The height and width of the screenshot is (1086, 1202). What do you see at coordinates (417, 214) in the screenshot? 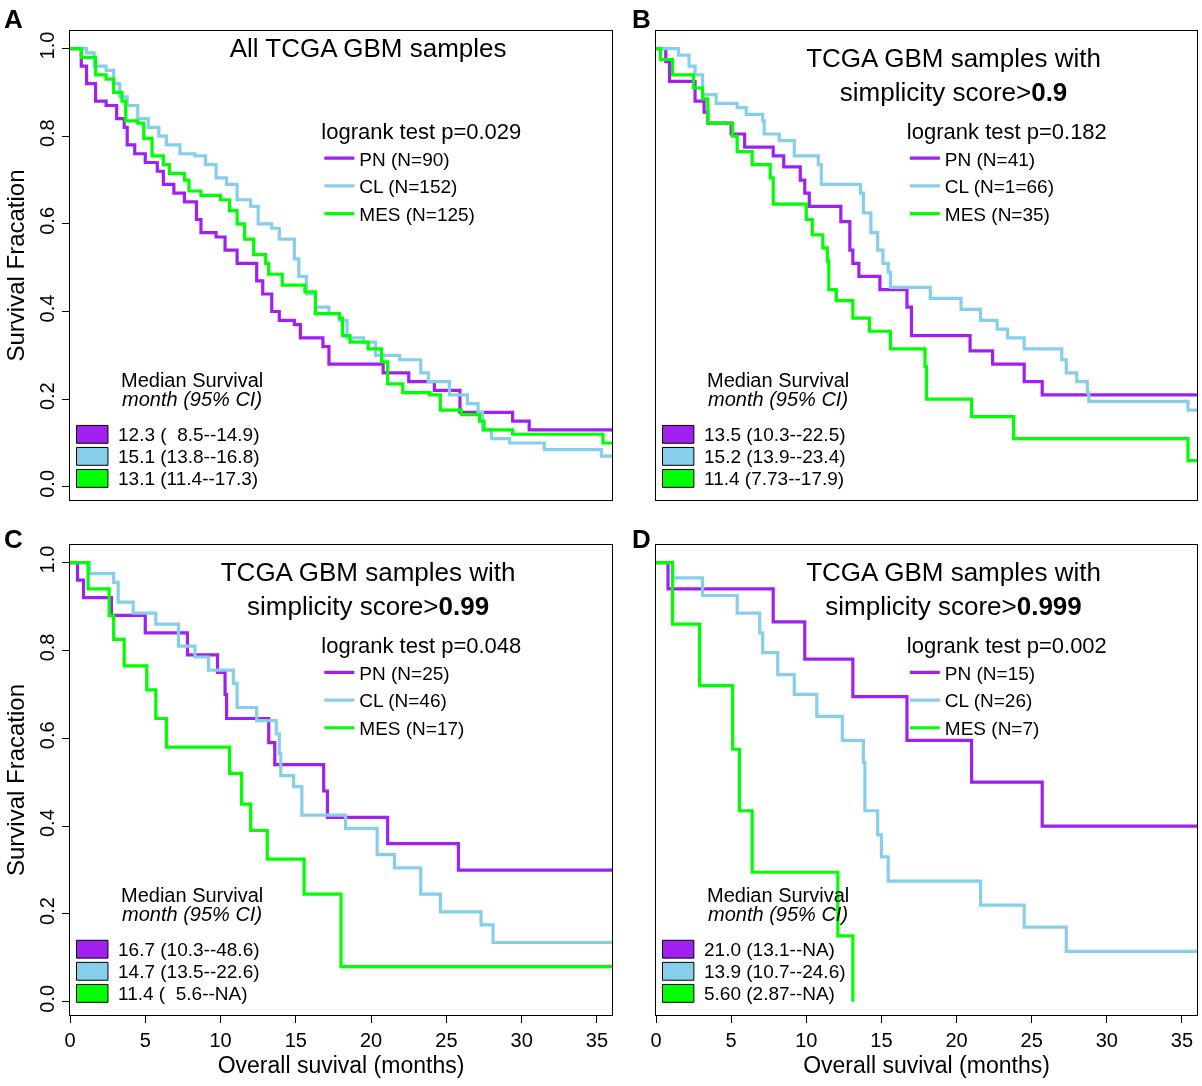
I see `legend-label: MES (N=125)` at bounding box center [417, 214].